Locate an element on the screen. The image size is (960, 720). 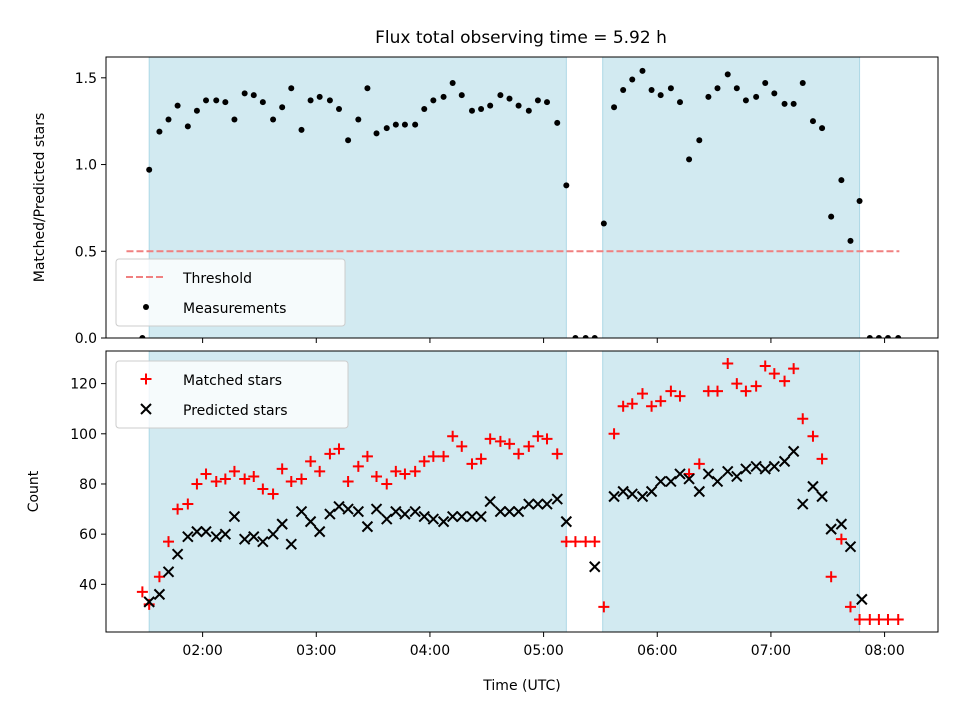
x-tick-label: 06:00 is located at coordinates (657, 651).